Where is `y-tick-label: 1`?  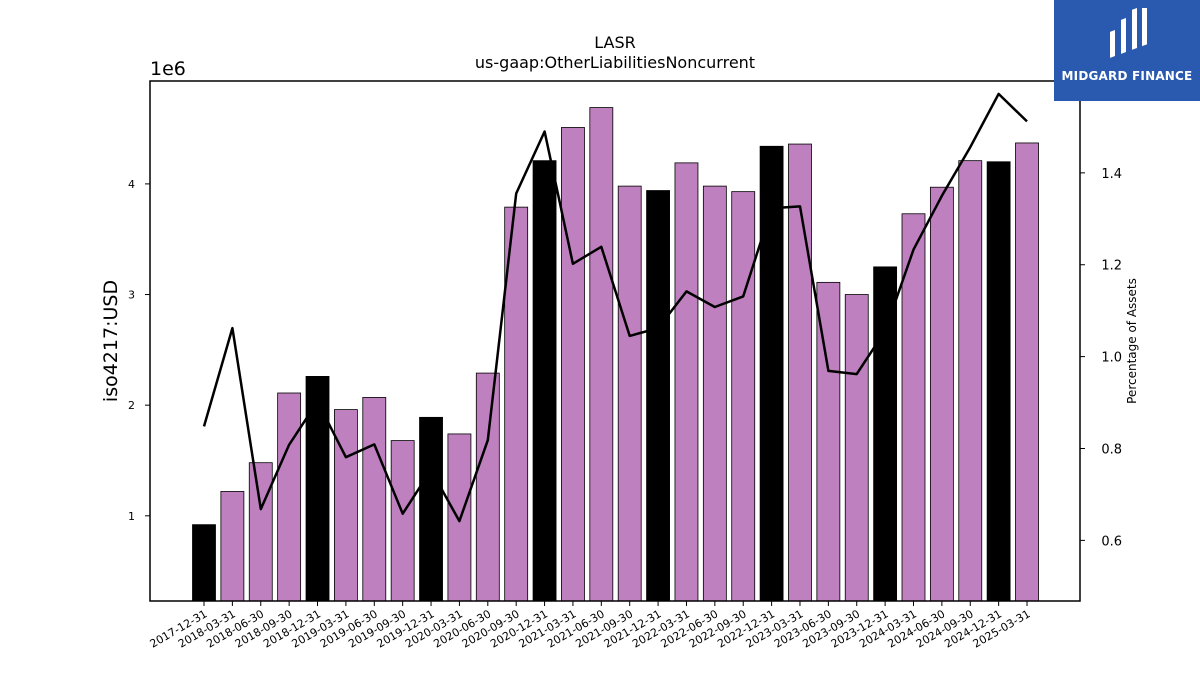 y-tick-label: 1 is located at coordinates (131, 516).